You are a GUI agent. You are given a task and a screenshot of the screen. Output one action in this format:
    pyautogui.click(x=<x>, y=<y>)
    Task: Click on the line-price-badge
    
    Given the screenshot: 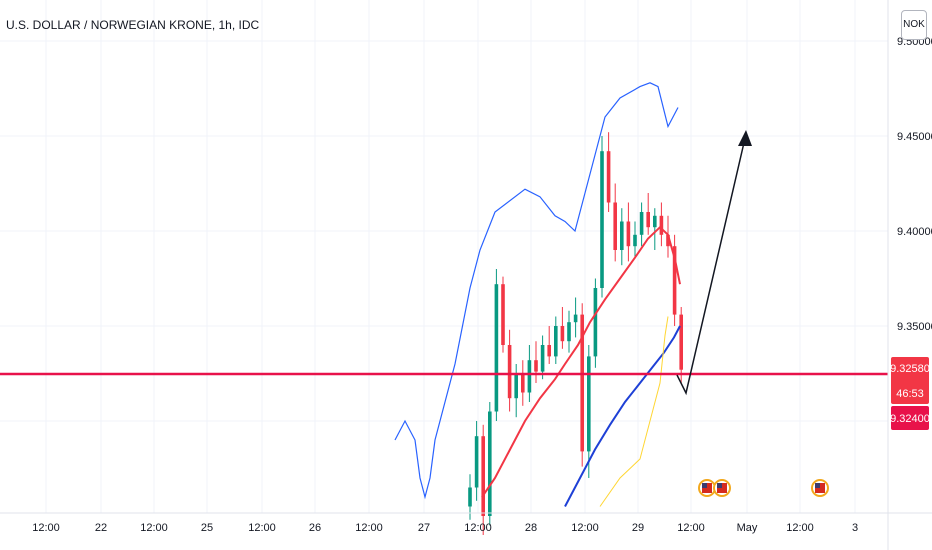 What is the action you would take?
    pyautogui.click(x=910, y=418)
    